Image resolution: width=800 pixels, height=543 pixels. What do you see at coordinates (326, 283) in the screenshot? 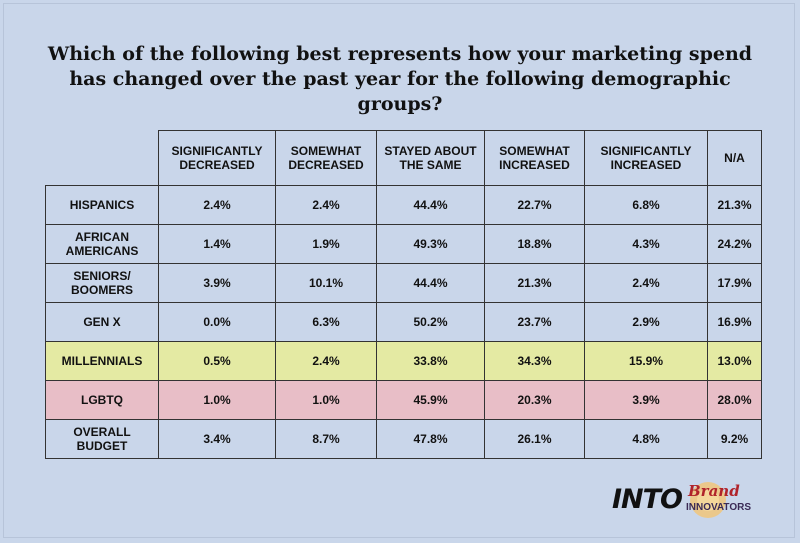
I see `value-cell: 10.1%` at bounding box center [326, 283].